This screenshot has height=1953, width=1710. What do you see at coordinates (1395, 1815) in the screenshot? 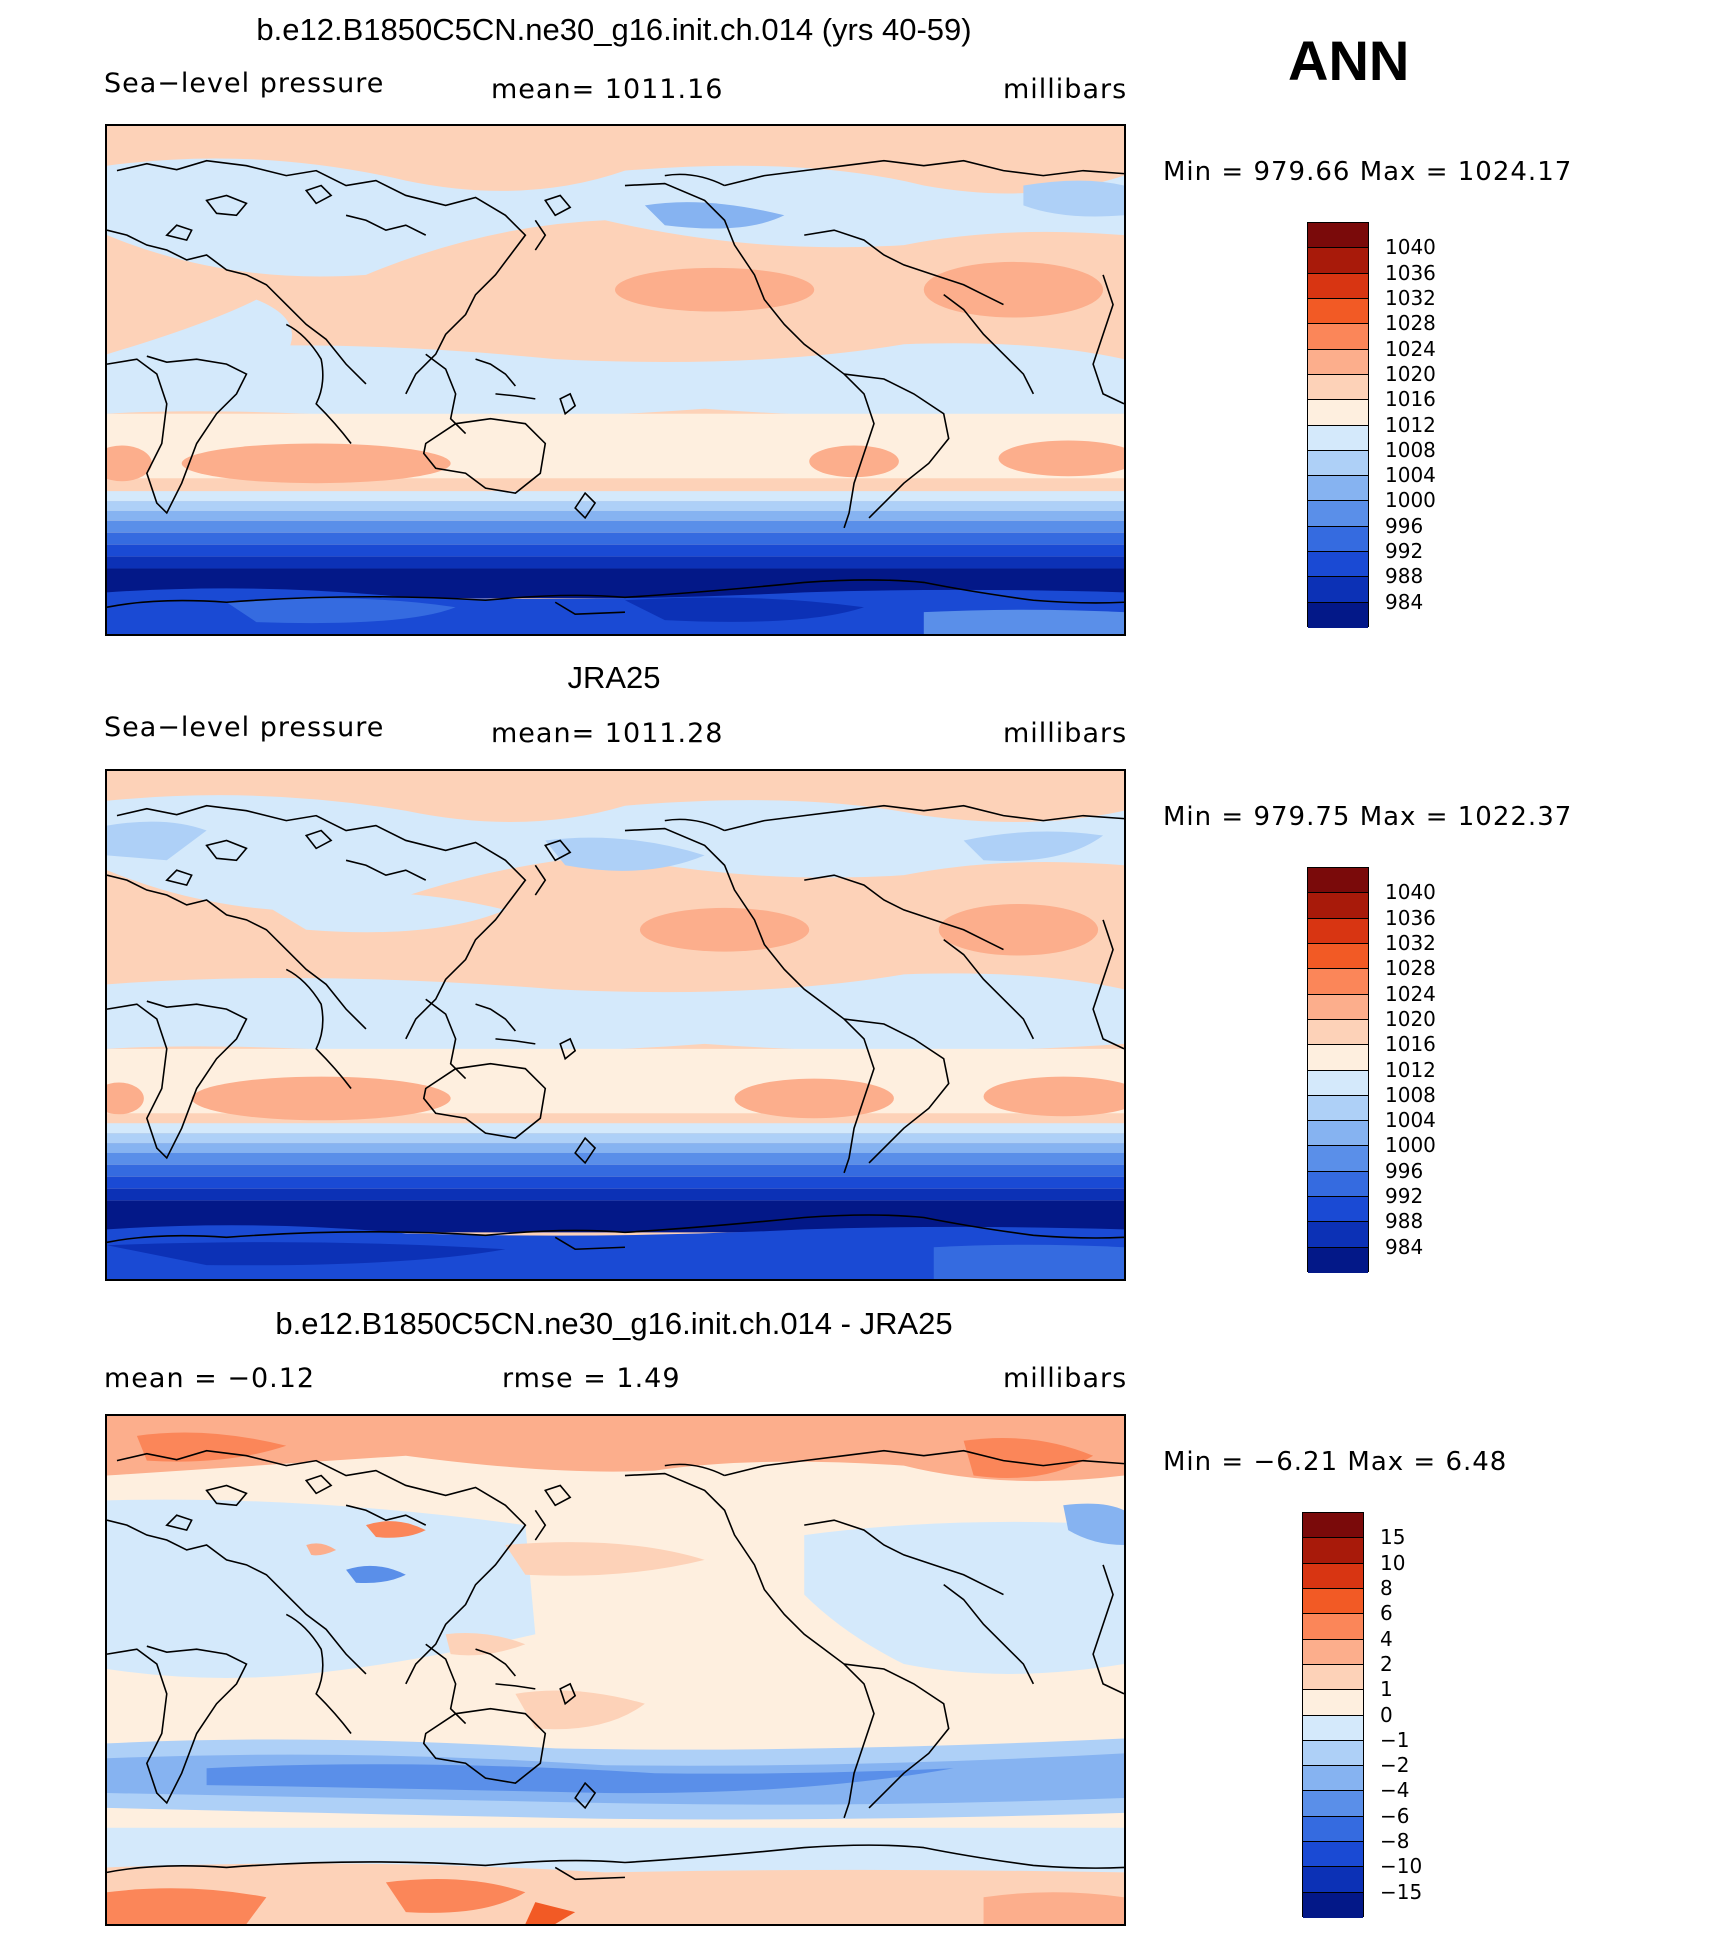
I see `colorbar-tick-label: −6` at bounding box center [1395, 1815].